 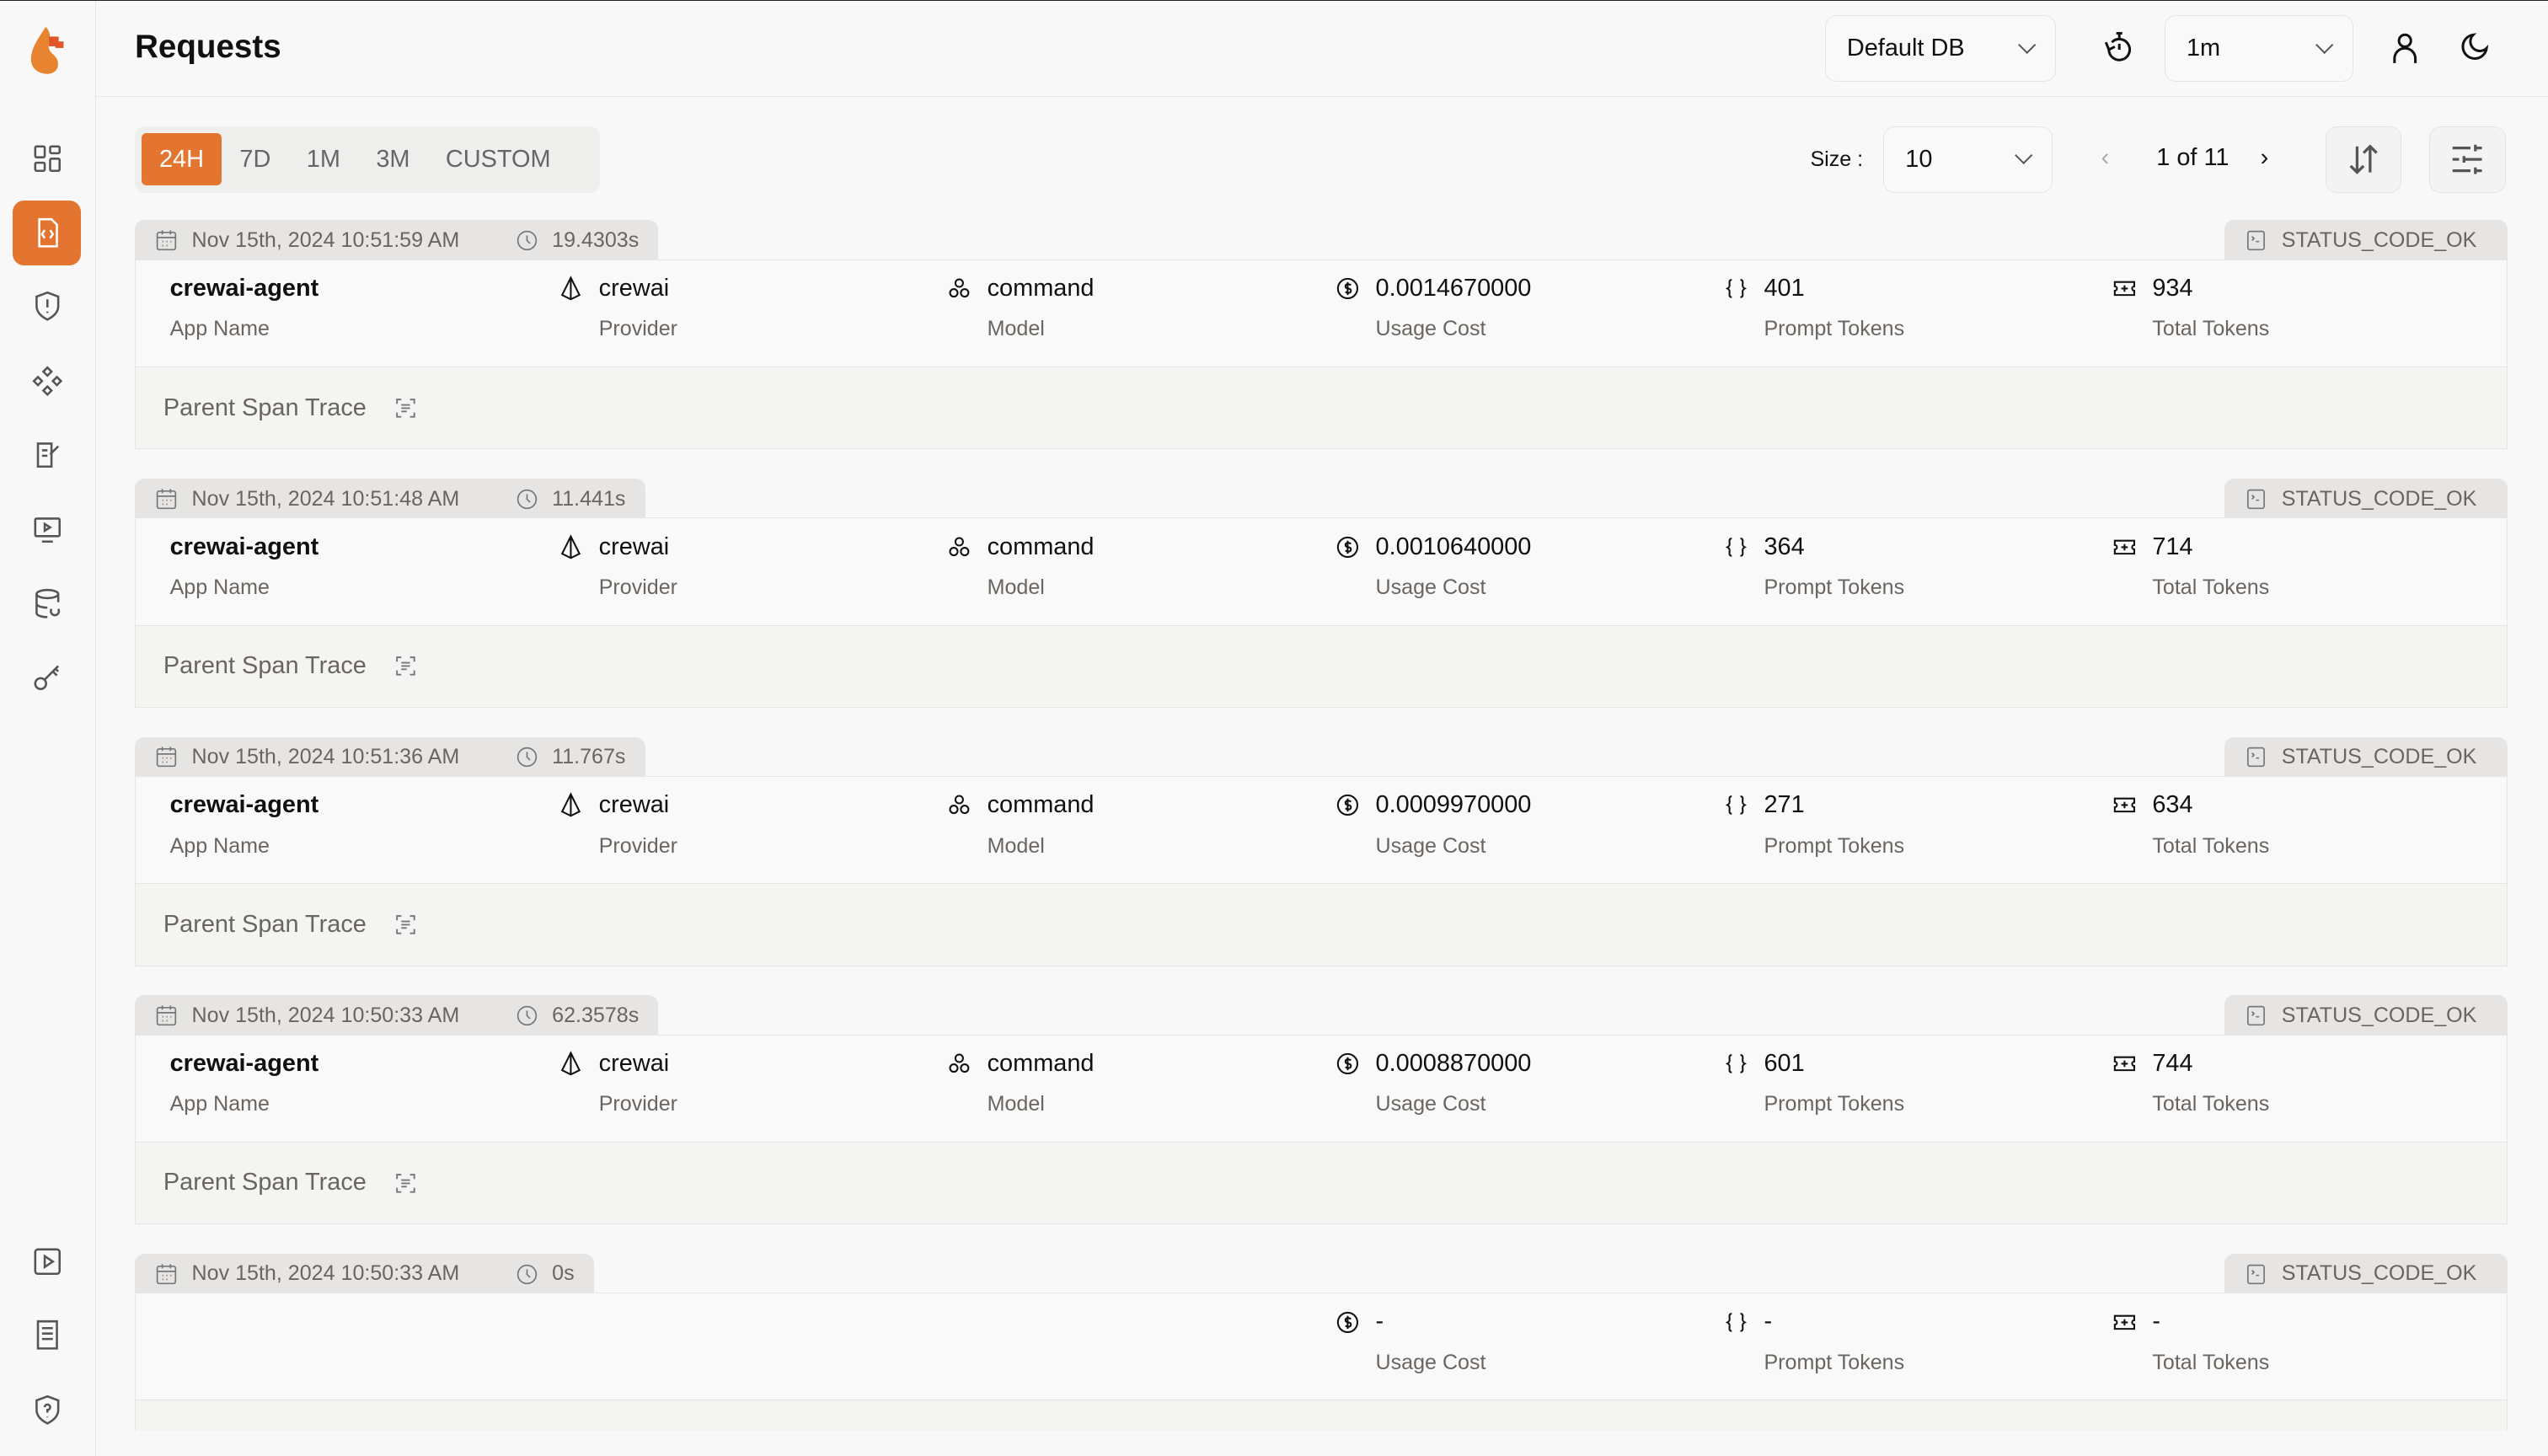 What do you see at coordinates (1529, 1346) in the screenshot?
I see `cost-field: - Usage Cost` at bounding box center [1529, 1346].